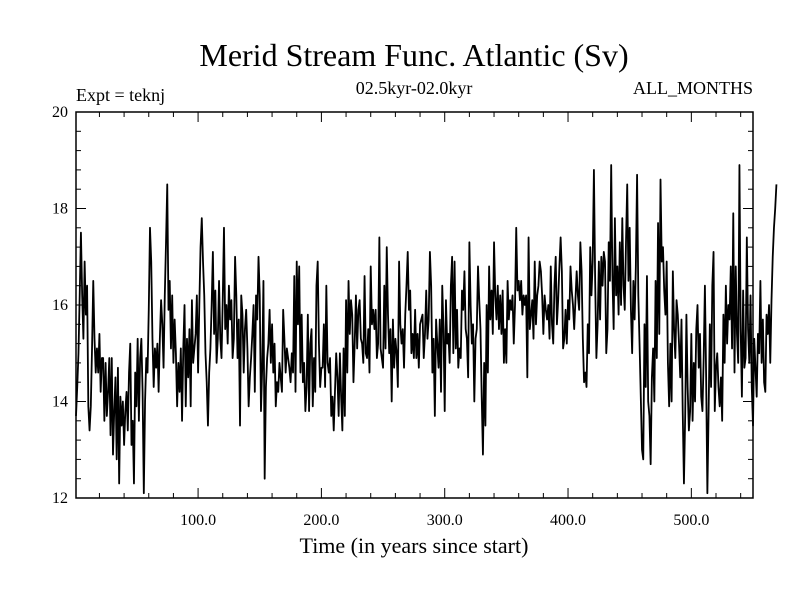 This screenshot has height=600, width=800. What do you see at coordinates (568, 520) in the screenshot?
I see `x-tick-label: 400.0` at bounding box center [568, 520].